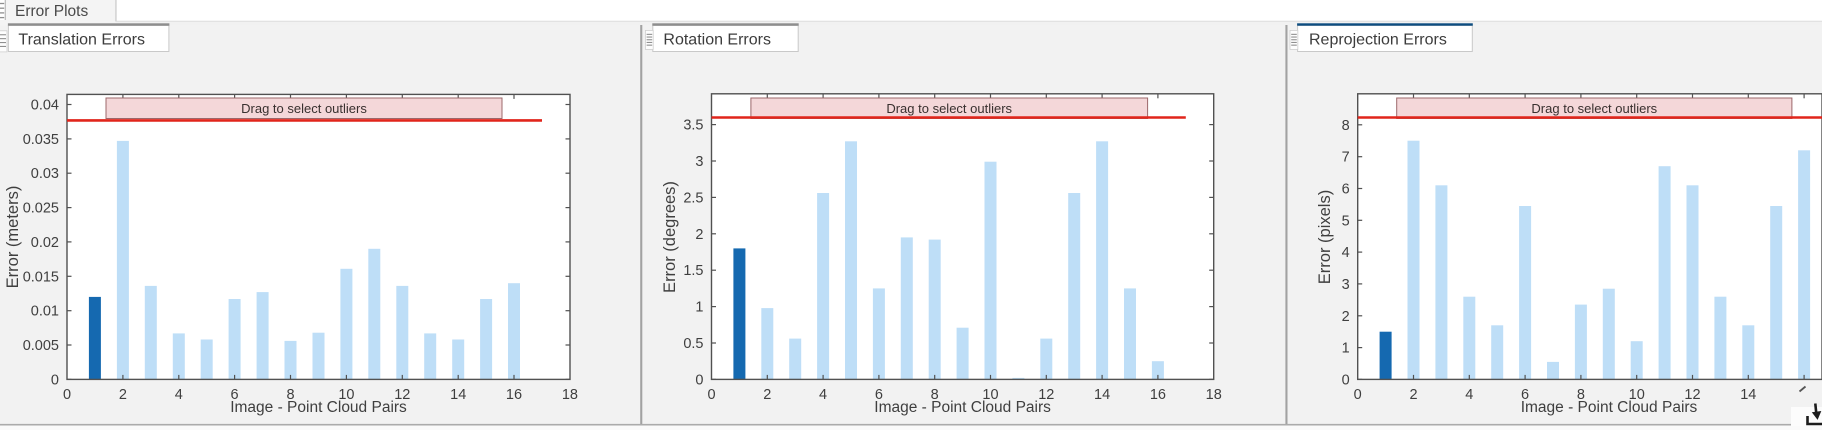 The height and width of the screenshot is (430, 1822). Describe the element at coordinates (41, 277) in the screenshot. I see `svg-text: 0.015` at that location.